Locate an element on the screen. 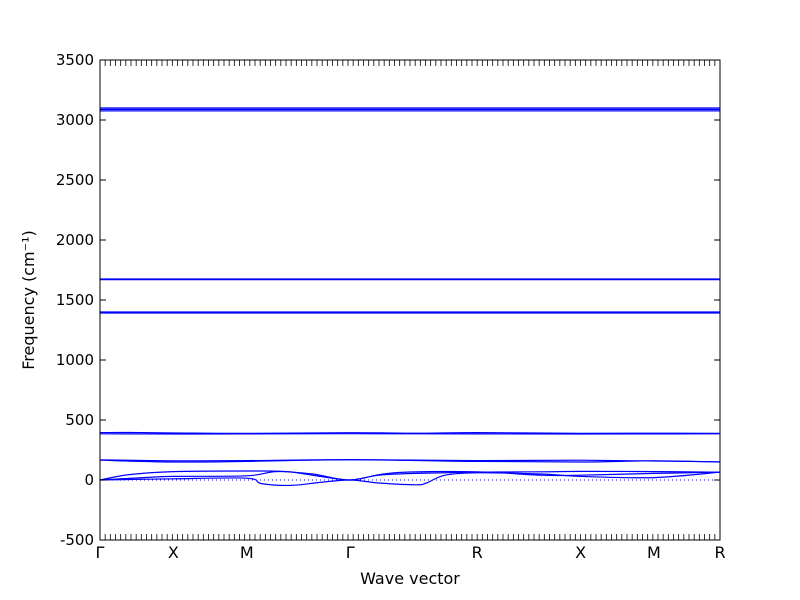 The width and height of the screenshot is (800, 600). y-tick-label: 1000 is located at coordinates (75, 360).